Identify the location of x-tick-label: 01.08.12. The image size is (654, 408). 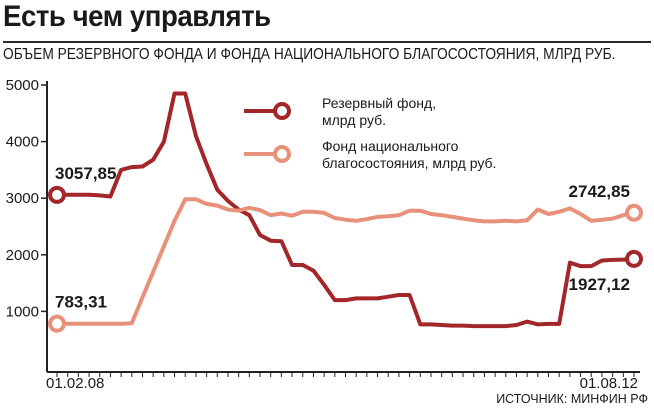
(609, 383).